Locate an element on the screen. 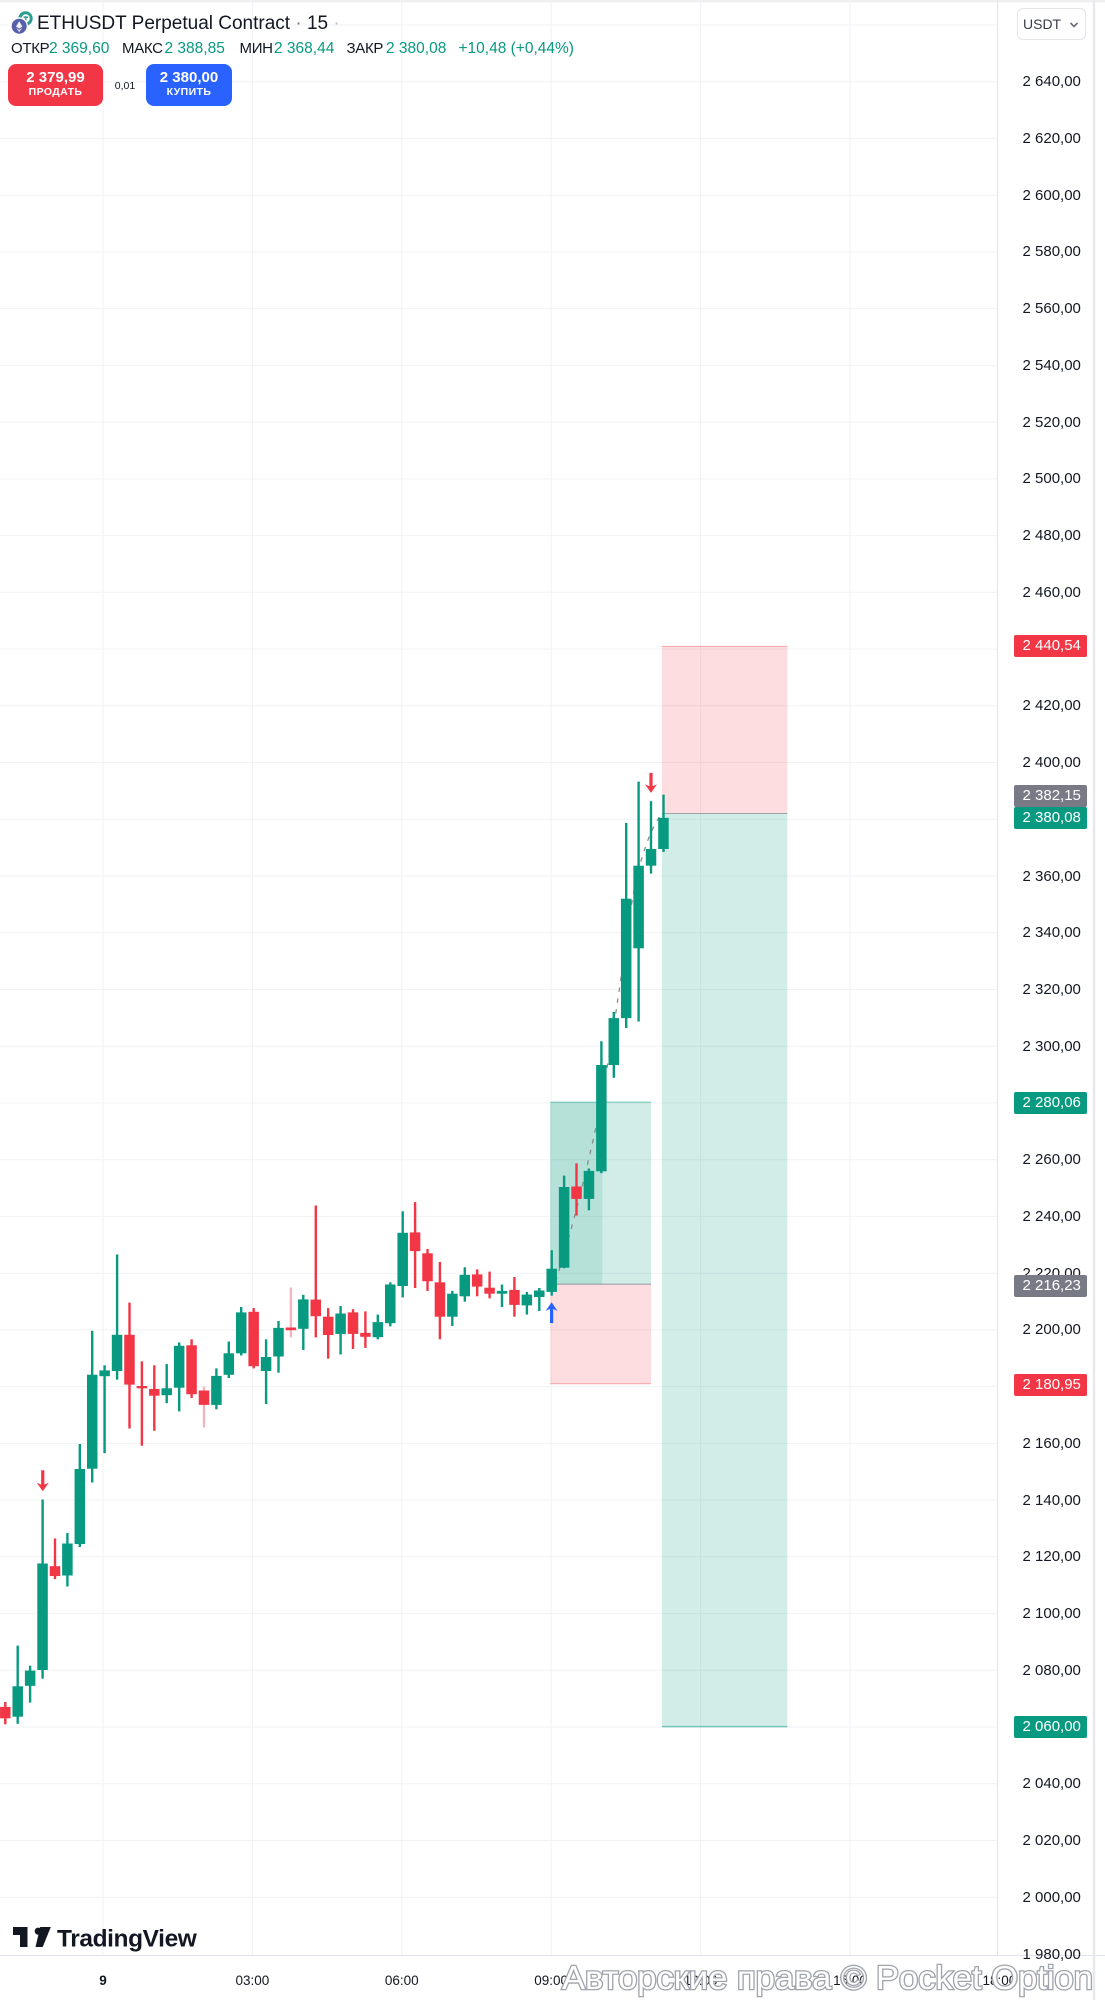  svg-text:Авторские права © Pocket Optio: Авторские права © Pocket Option is located at coordinates (827, 1978).